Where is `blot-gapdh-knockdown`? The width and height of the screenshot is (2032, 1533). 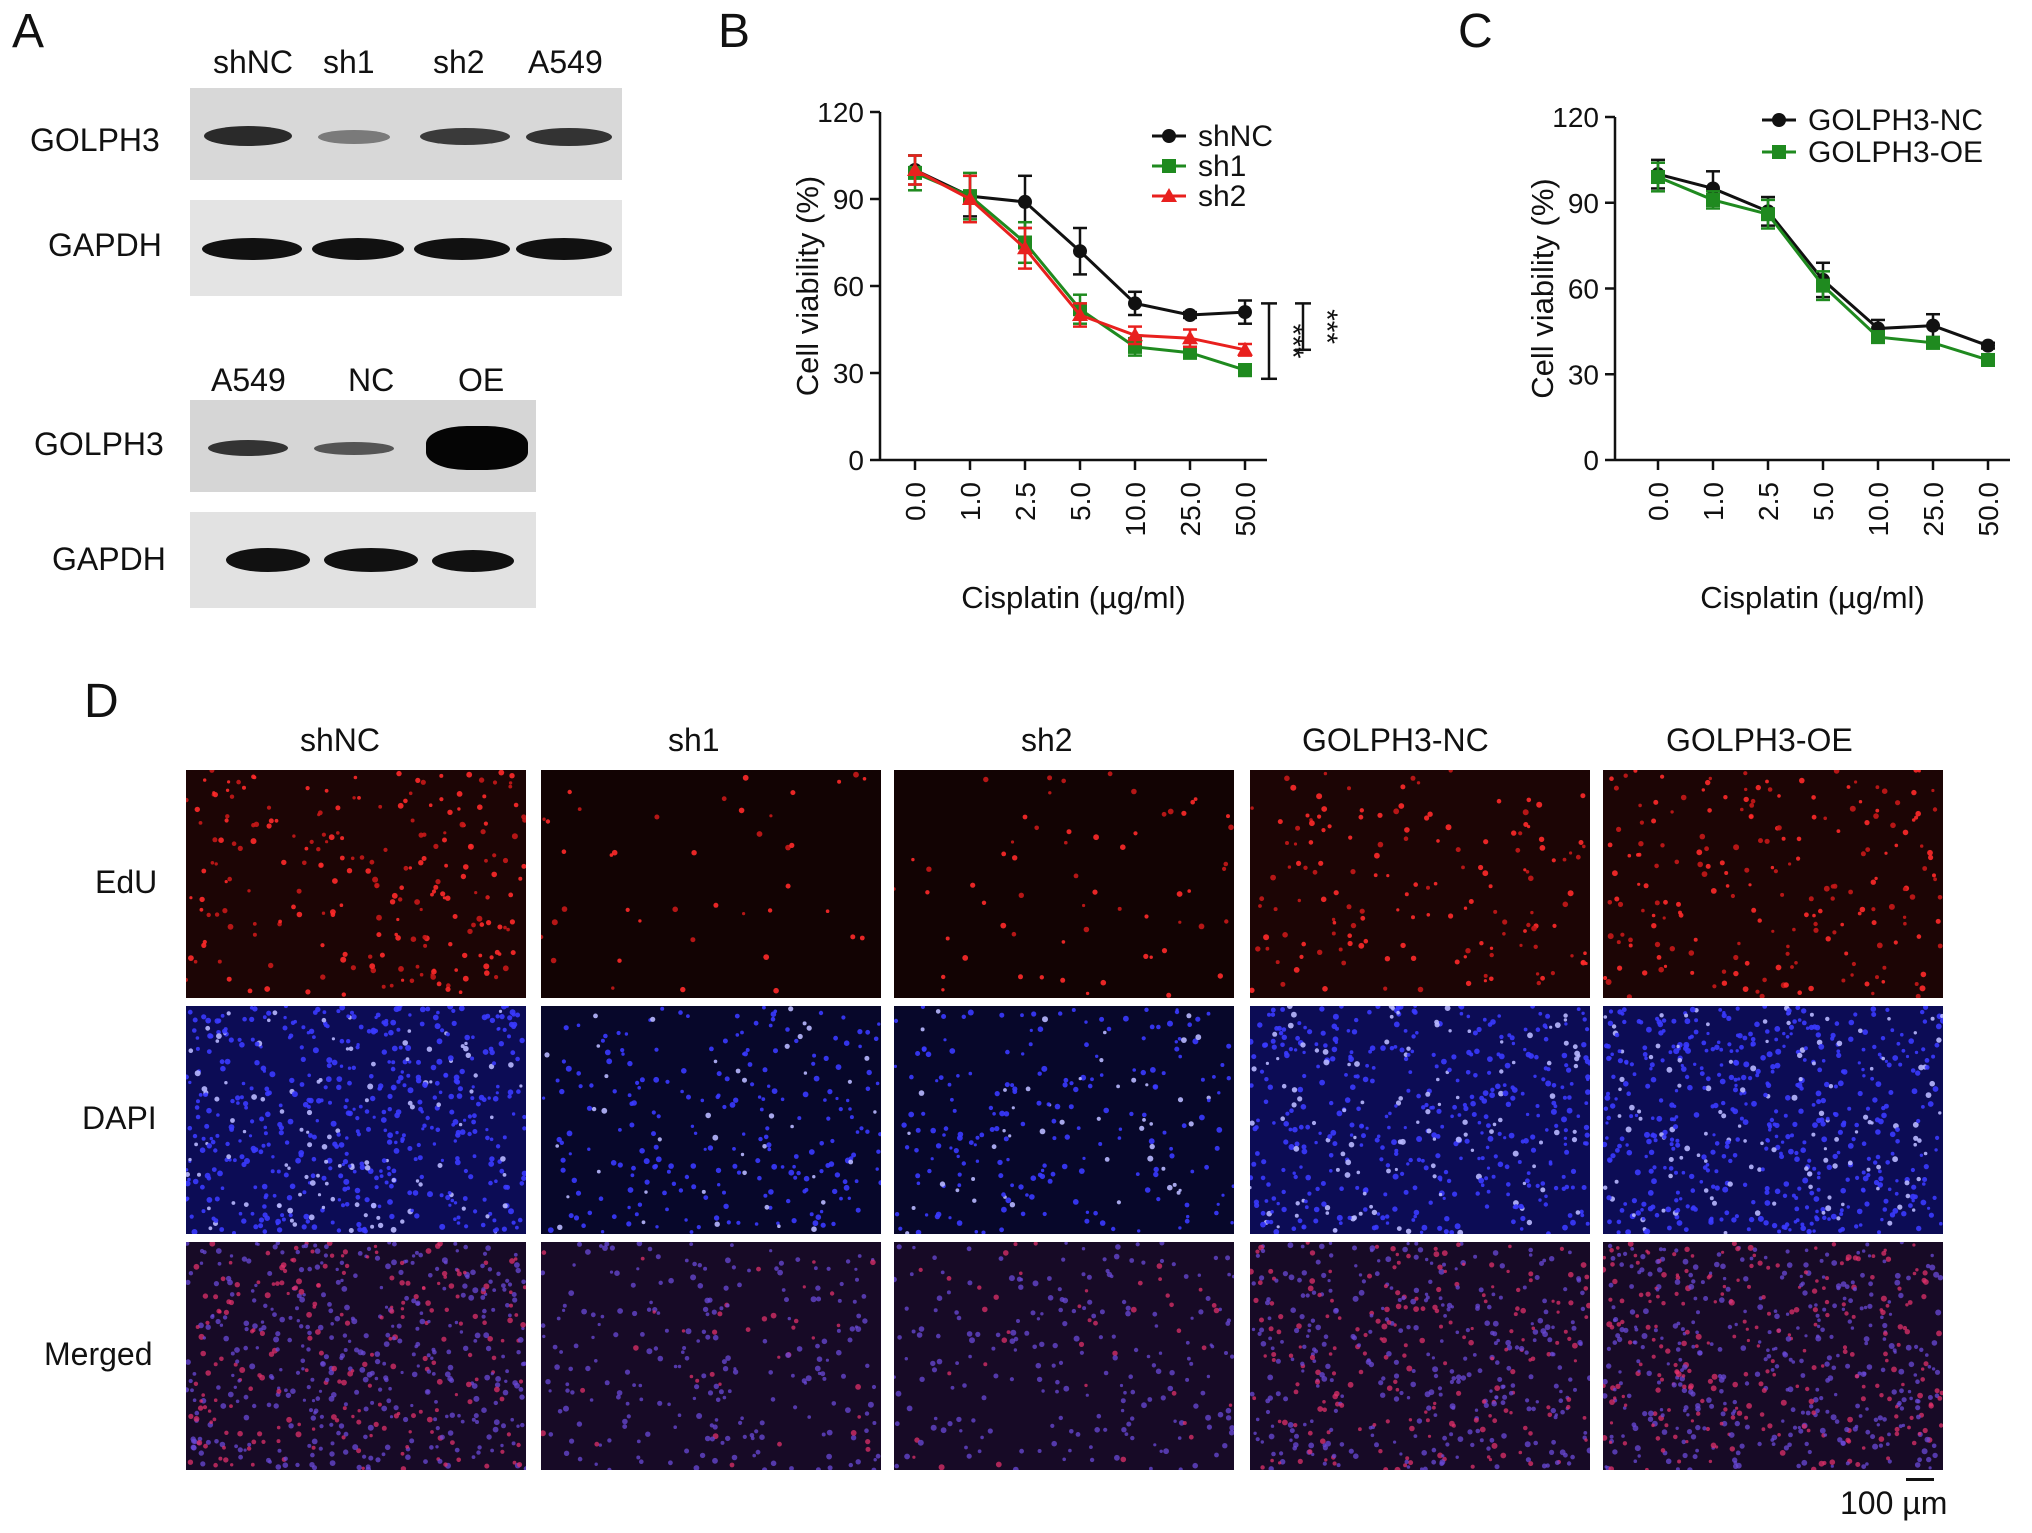
blot-gapdh-knockdown is located at coordinates (406, 248).